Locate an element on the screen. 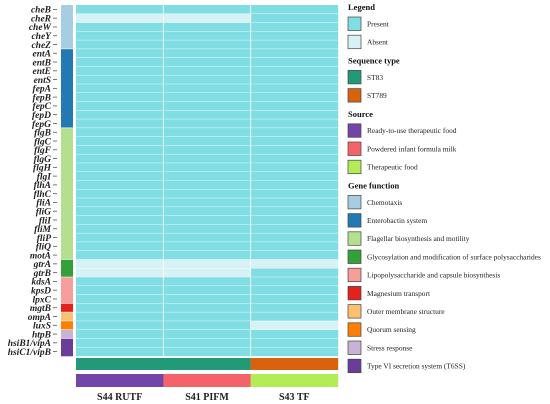 This screenshot has height=404, width=550. cell-flhc-s44-rutf is located at coordinates (120, 194).